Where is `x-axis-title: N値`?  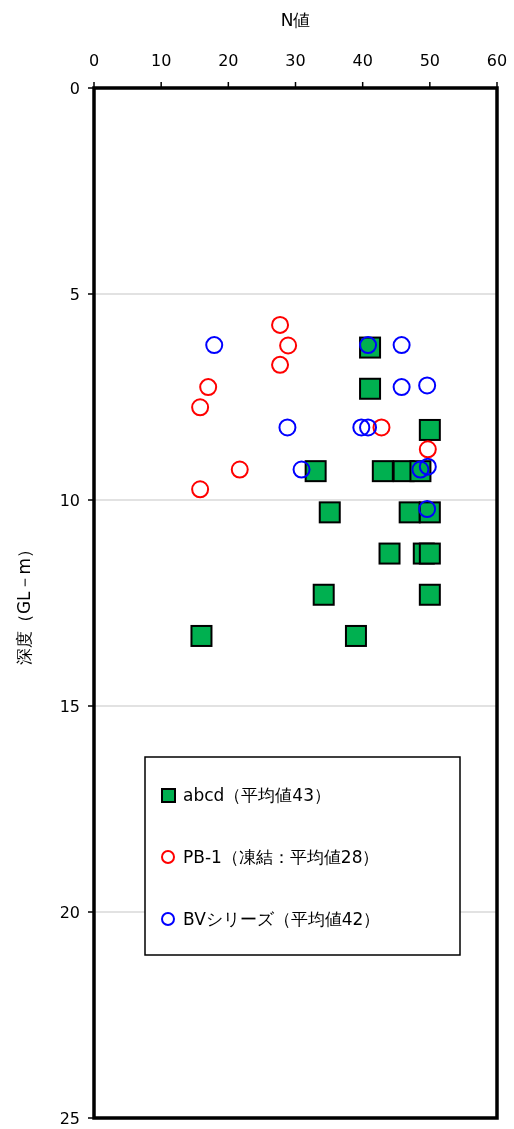
x-axis-title: N値 is located at coordinates (295, 20).